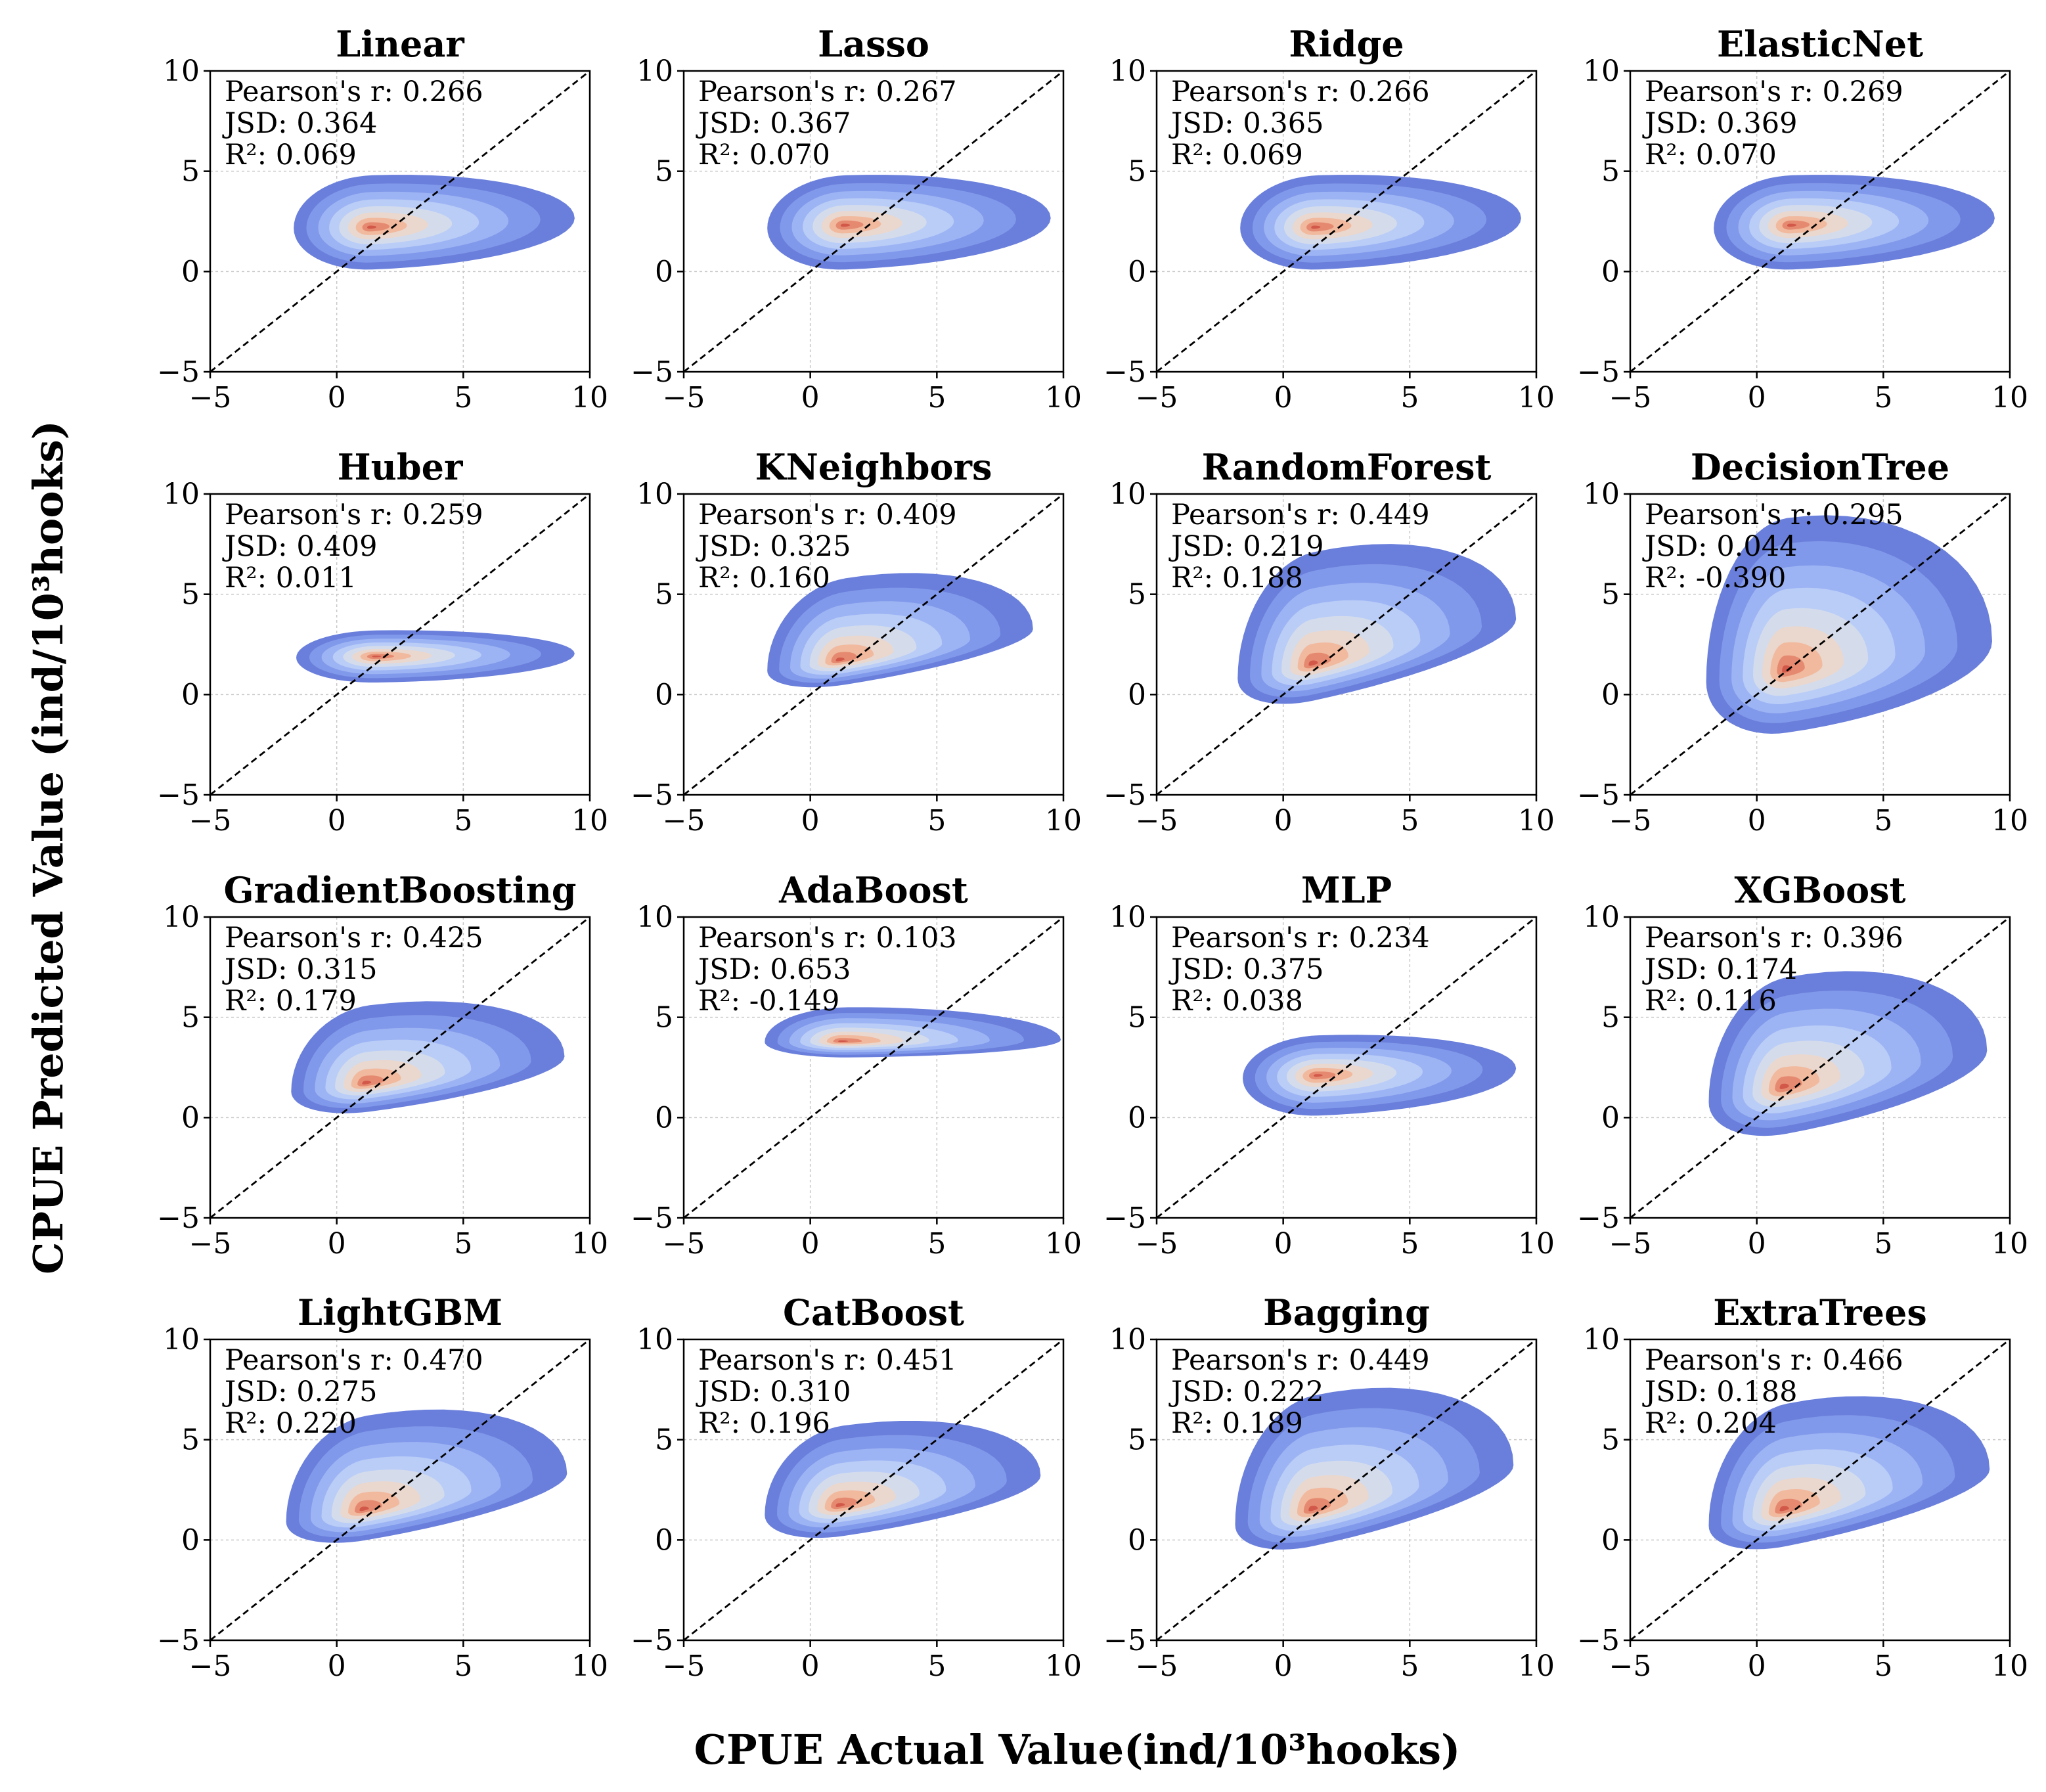 The height and width of the screenshot is (1792, 2046). I want to click on pearson-r-text: Pearson's r: 0.269, so click(1774, 92).